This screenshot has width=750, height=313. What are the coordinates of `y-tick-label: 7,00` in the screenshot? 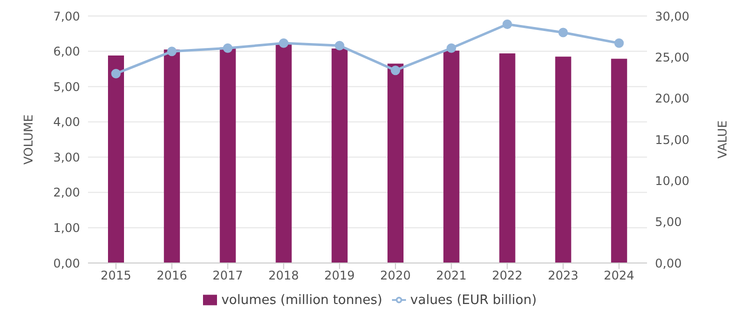 It's located at (66, 16).